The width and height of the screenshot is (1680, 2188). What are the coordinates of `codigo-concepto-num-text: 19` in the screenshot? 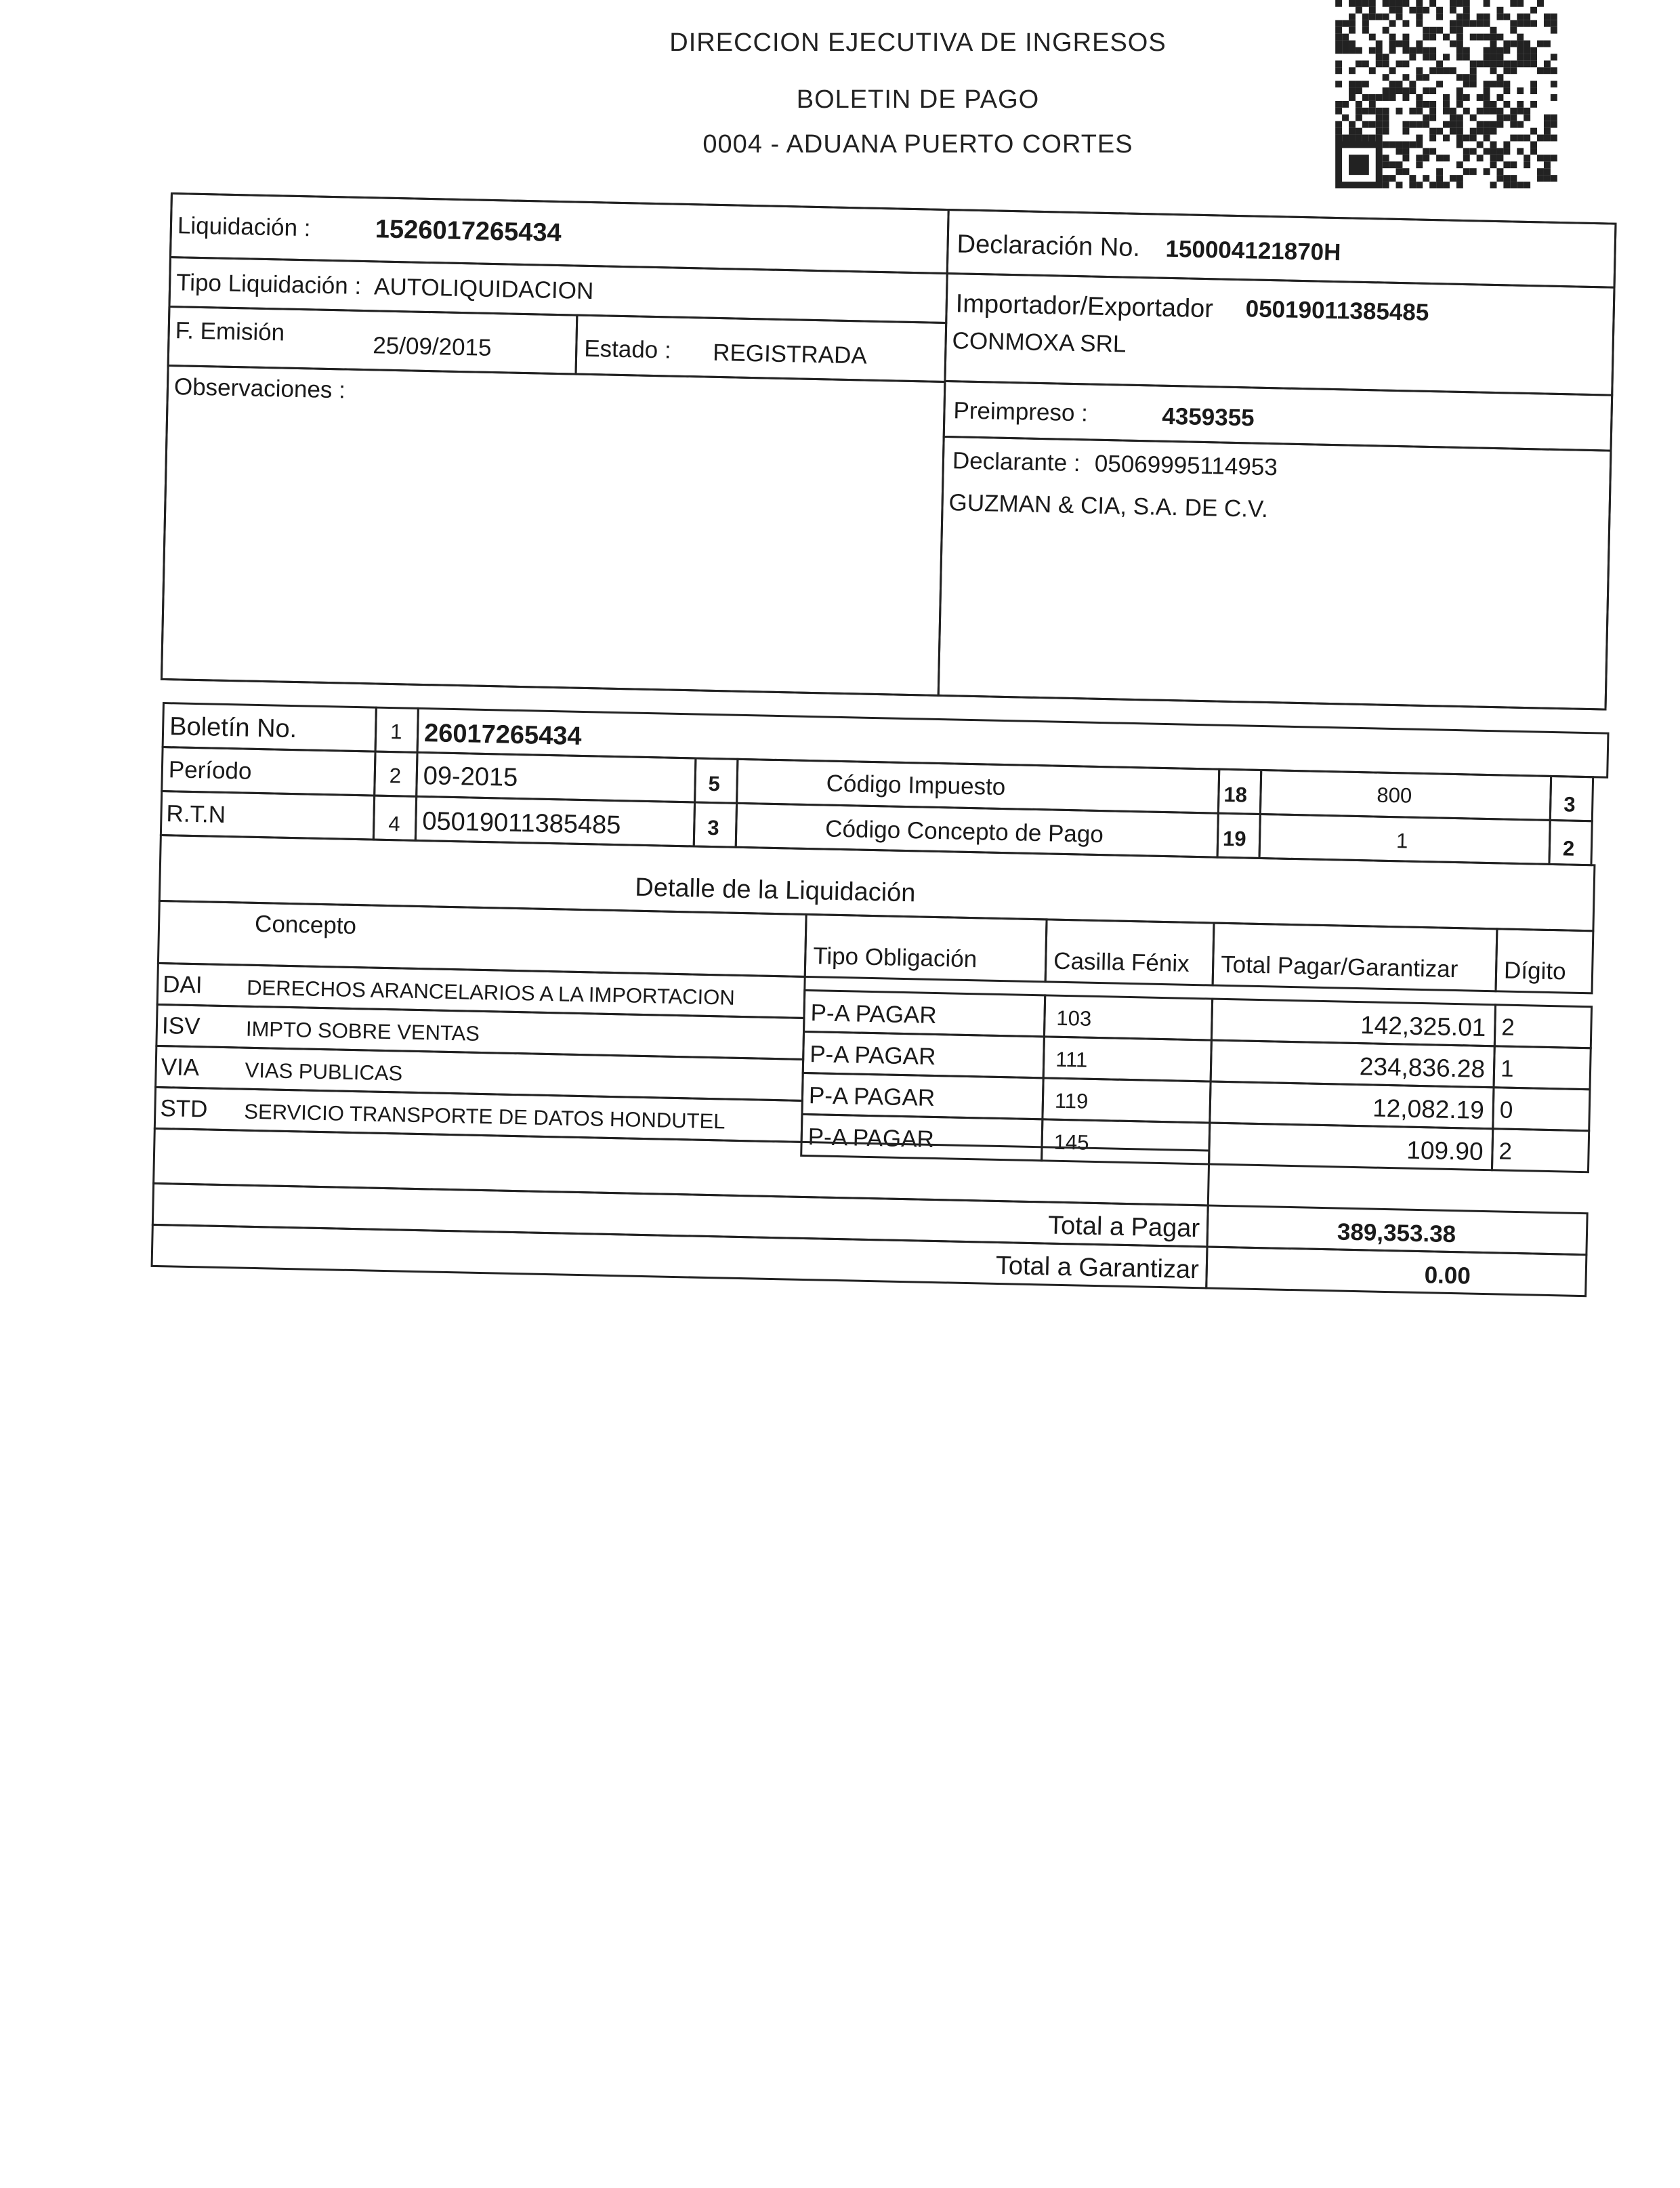 It's located at (1234, 838).